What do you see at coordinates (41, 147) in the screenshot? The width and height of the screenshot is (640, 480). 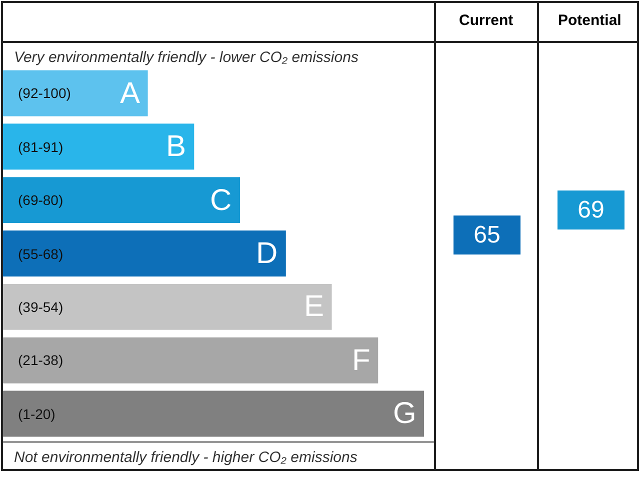 I see `annotation: (81-91)` at bounding box center [41, 147].